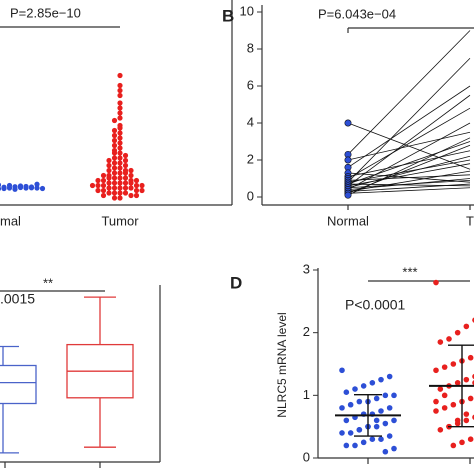  I want to click on significance: ***, so click(409, 271).